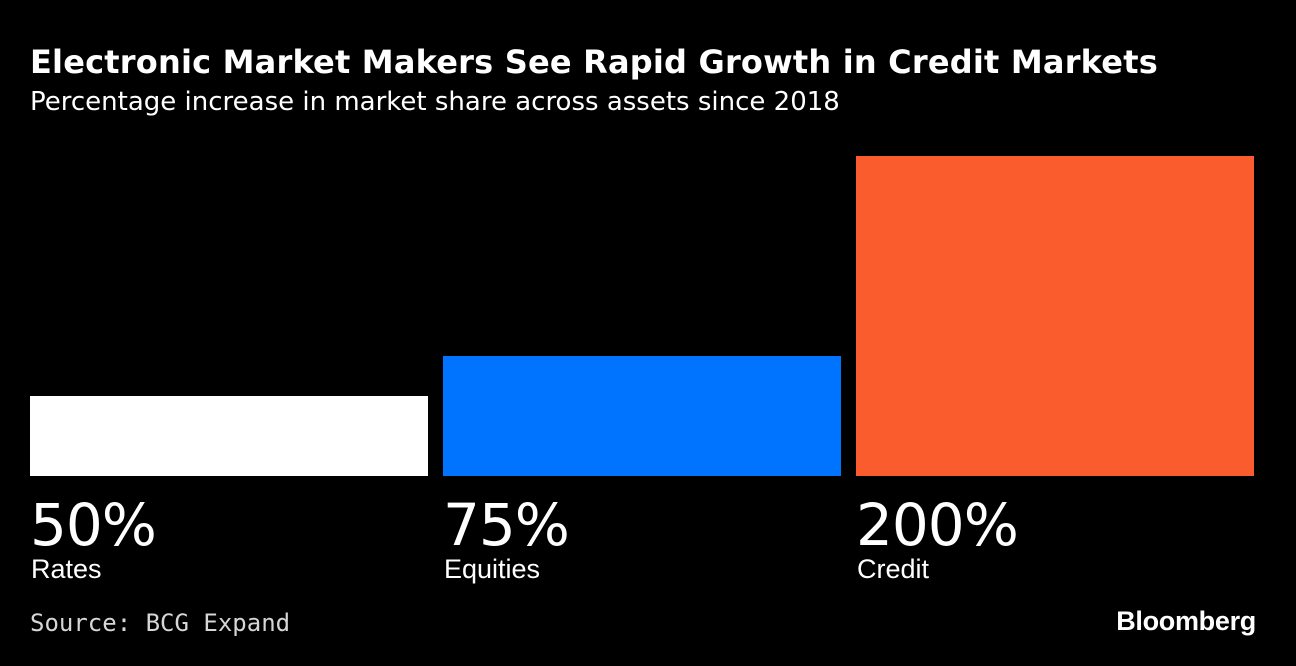 This screenshot has width=1296, height=666. Describe the element at coordinates (937, 525) in the screenshot. I see `value-label-credit: 200%` at that location.